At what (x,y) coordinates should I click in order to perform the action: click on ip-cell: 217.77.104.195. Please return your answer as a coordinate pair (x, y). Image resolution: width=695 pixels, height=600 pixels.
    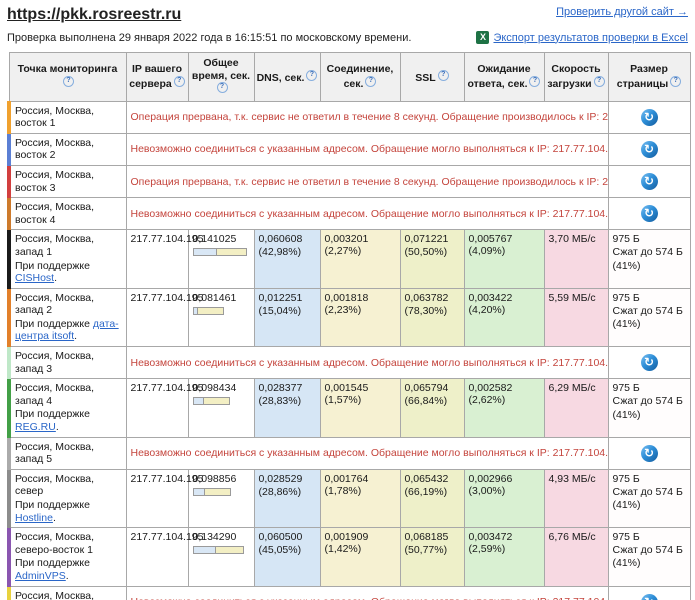
    Looking at the image, I should click on (164, 259).